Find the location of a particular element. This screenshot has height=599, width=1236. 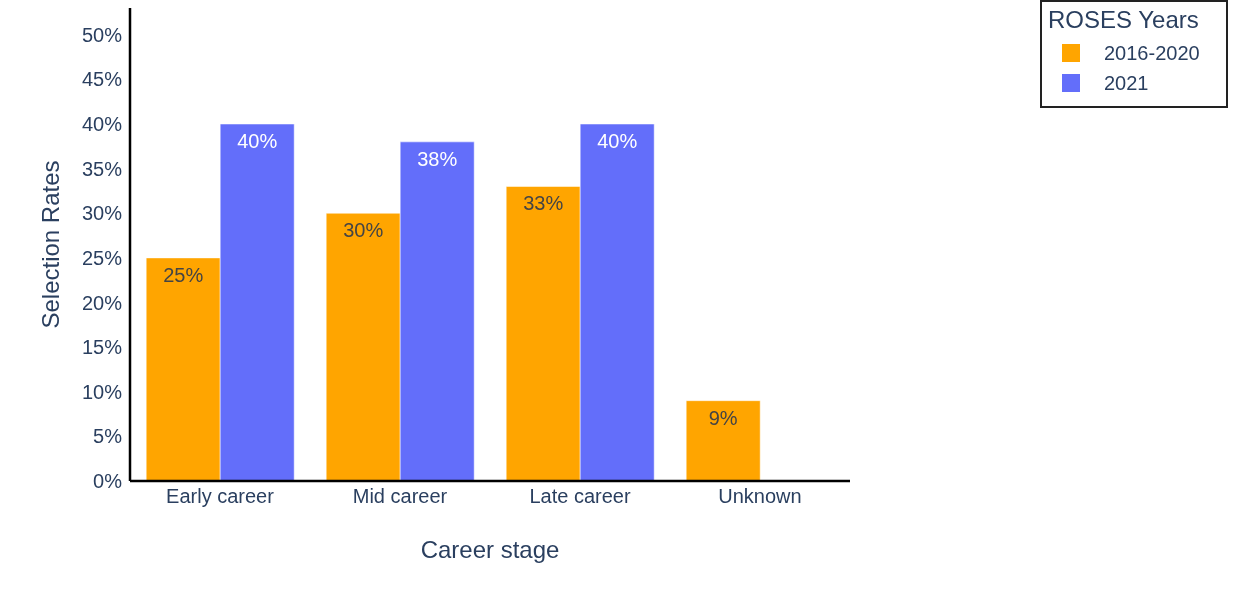

y-tick-label: 30% is located at coordinates (102, 213).